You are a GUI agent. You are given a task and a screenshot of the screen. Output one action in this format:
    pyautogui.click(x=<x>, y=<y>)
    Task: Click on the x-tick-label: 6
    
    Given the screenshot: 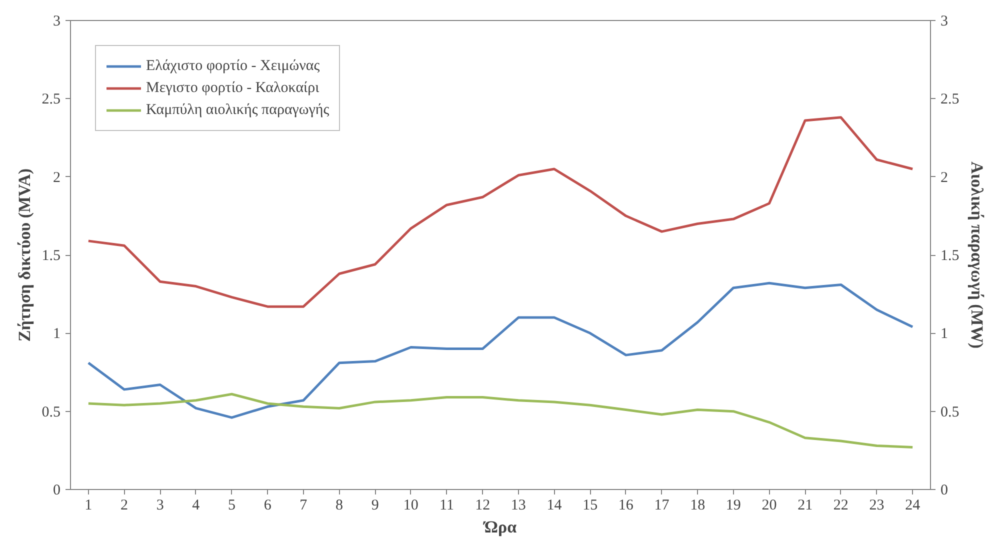 What is the action you would take?
    pyautogui.click(x=268, y=506)
    